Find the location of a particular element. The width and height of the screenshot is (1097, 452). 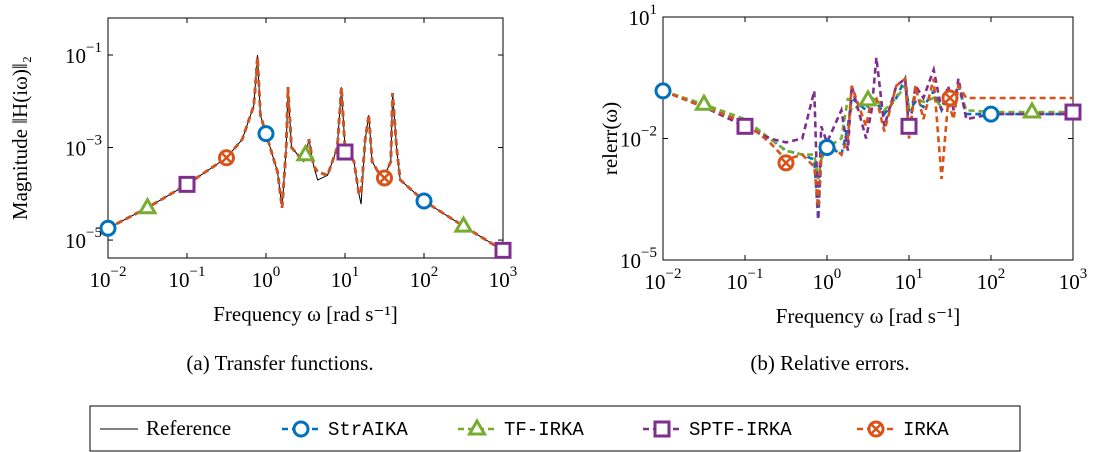

tick-label: 10² is located at coordinates (991, 279).